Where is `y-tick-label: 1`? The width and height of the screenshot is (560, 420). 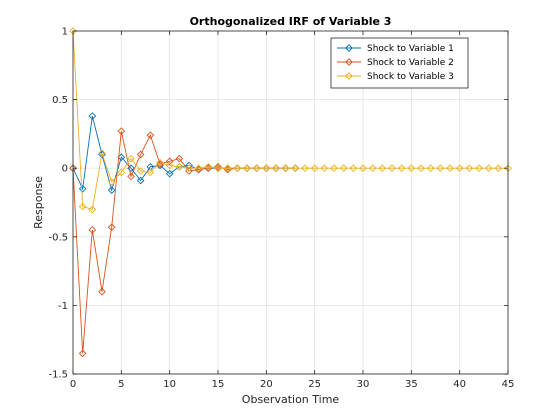 y-tick-label: 1 is located at coordinates (65, 32).